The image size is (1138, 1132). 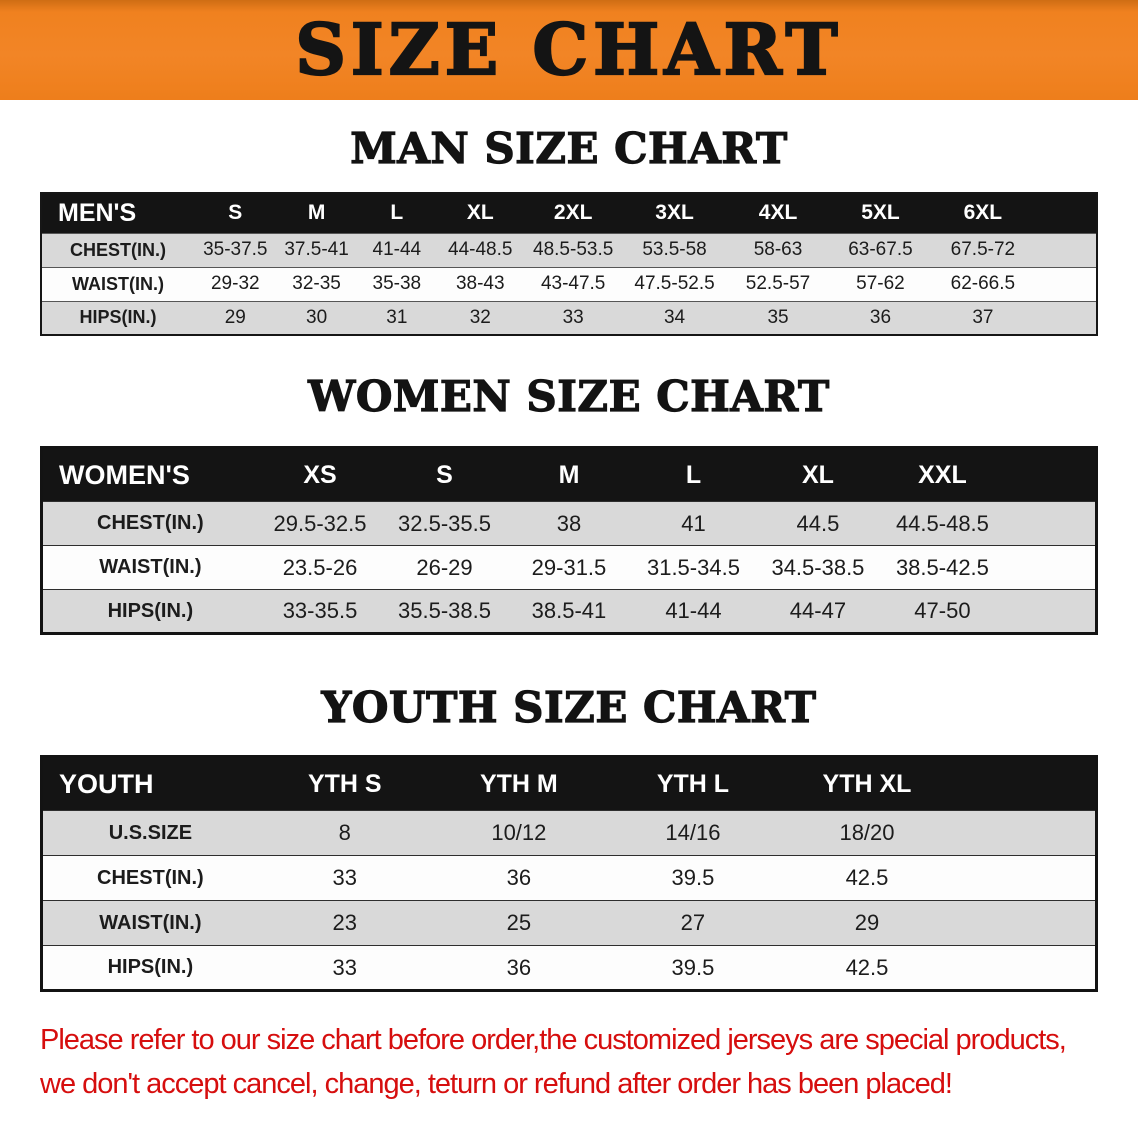 What do you see at coordinates (942, 474) in the screenshot?
I see `column-header-cell: XXL` at bounding box center [942, 474].